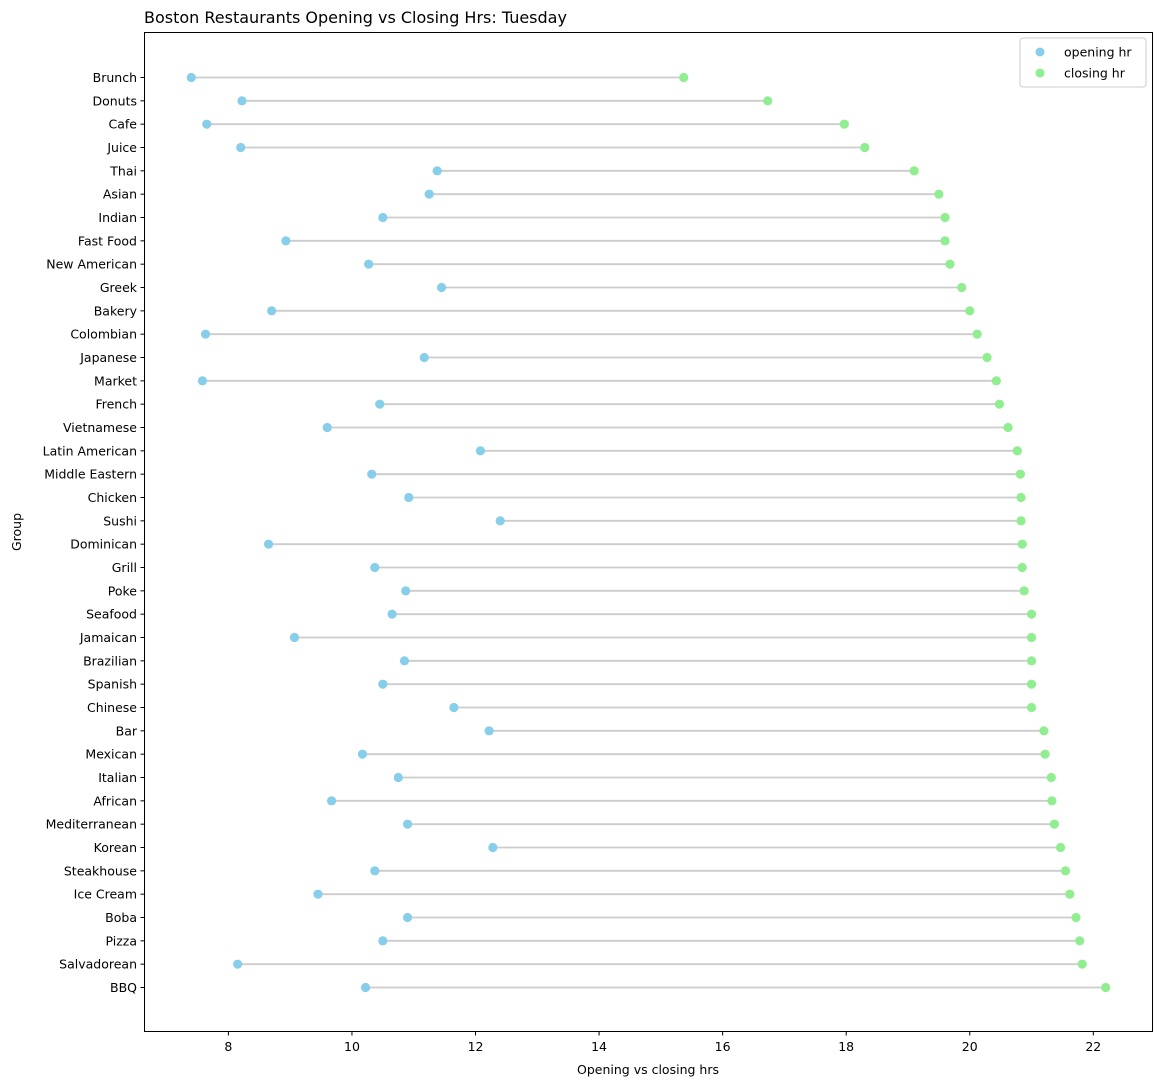  What do you see at coordinates (98, 964) in the screenshot?
I see `y-tick-label: Salvadorean` at bounding box center [98, 964].